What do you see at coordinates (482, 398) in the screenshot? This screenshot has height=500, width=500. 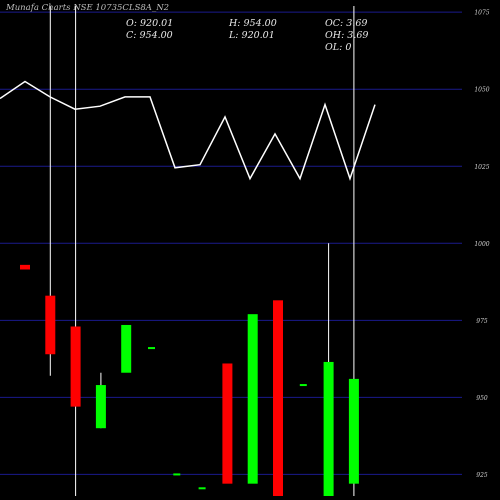 I see `y-tick-label: 950` at bounding box center [482, 398].